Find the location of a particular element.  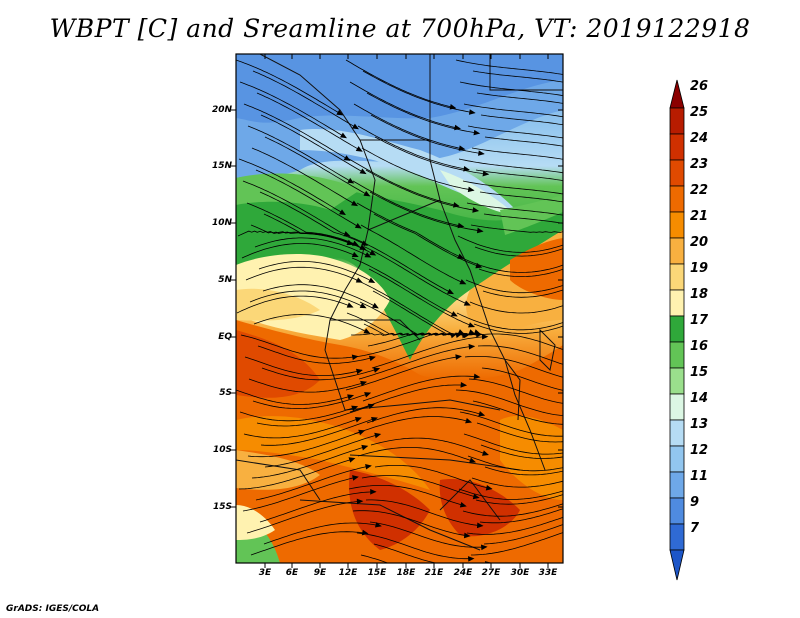

colorbar-label: 22 is located at coordinates (699, 190).